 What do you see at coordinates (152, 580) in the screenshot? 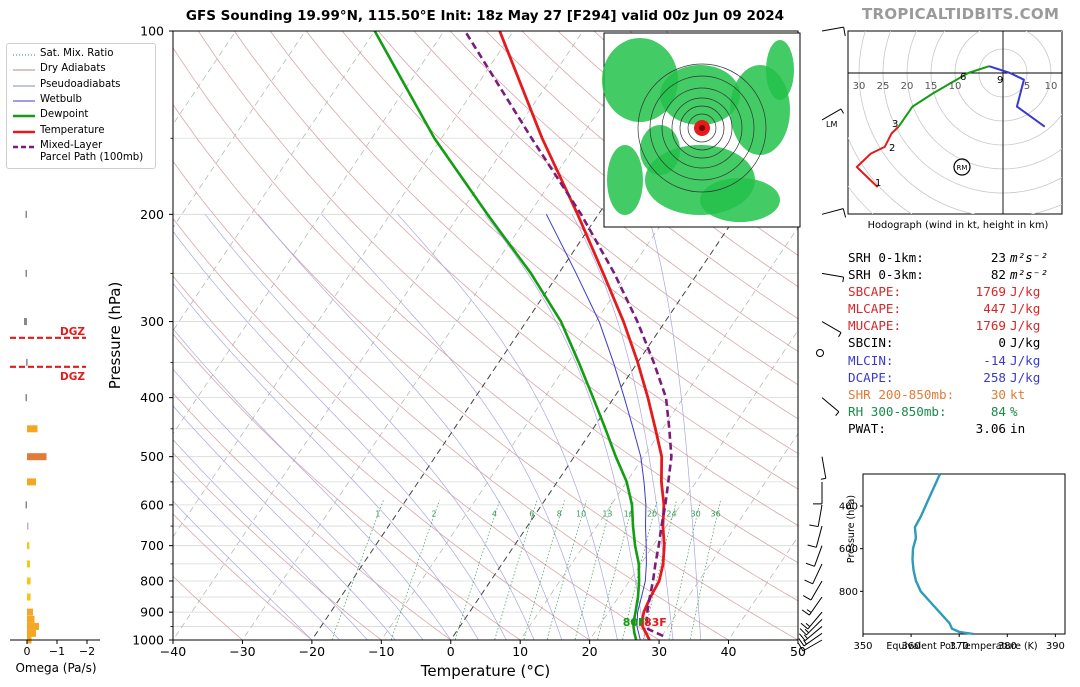
I see `y-tick-label: 800` at bounding box center [152, 580].